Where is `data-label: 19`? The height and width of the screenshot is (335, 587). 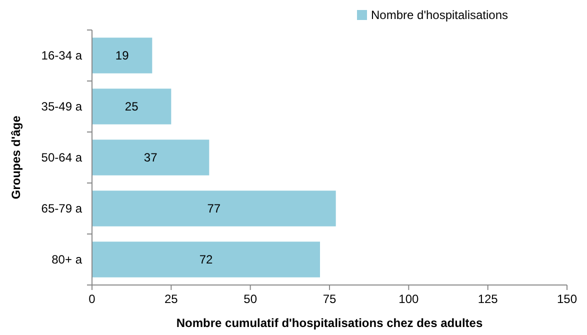 data-label: 19 is located at coordinates (122, 55).